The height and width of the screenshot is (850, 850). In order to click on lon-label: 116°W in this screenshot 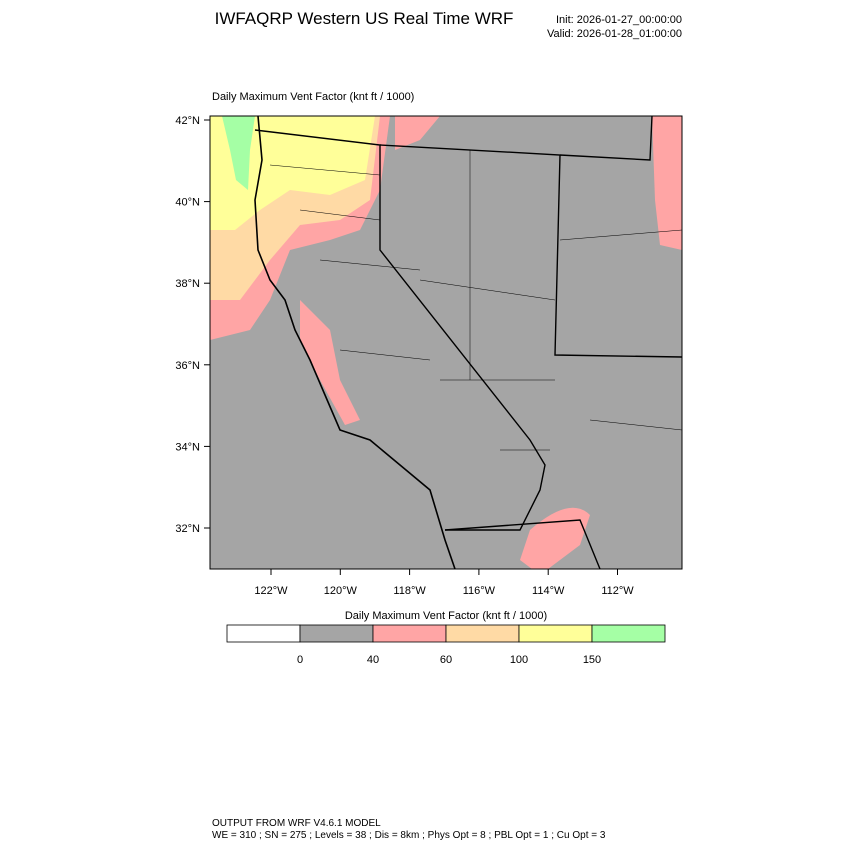, I will do `click(479, 591)`.